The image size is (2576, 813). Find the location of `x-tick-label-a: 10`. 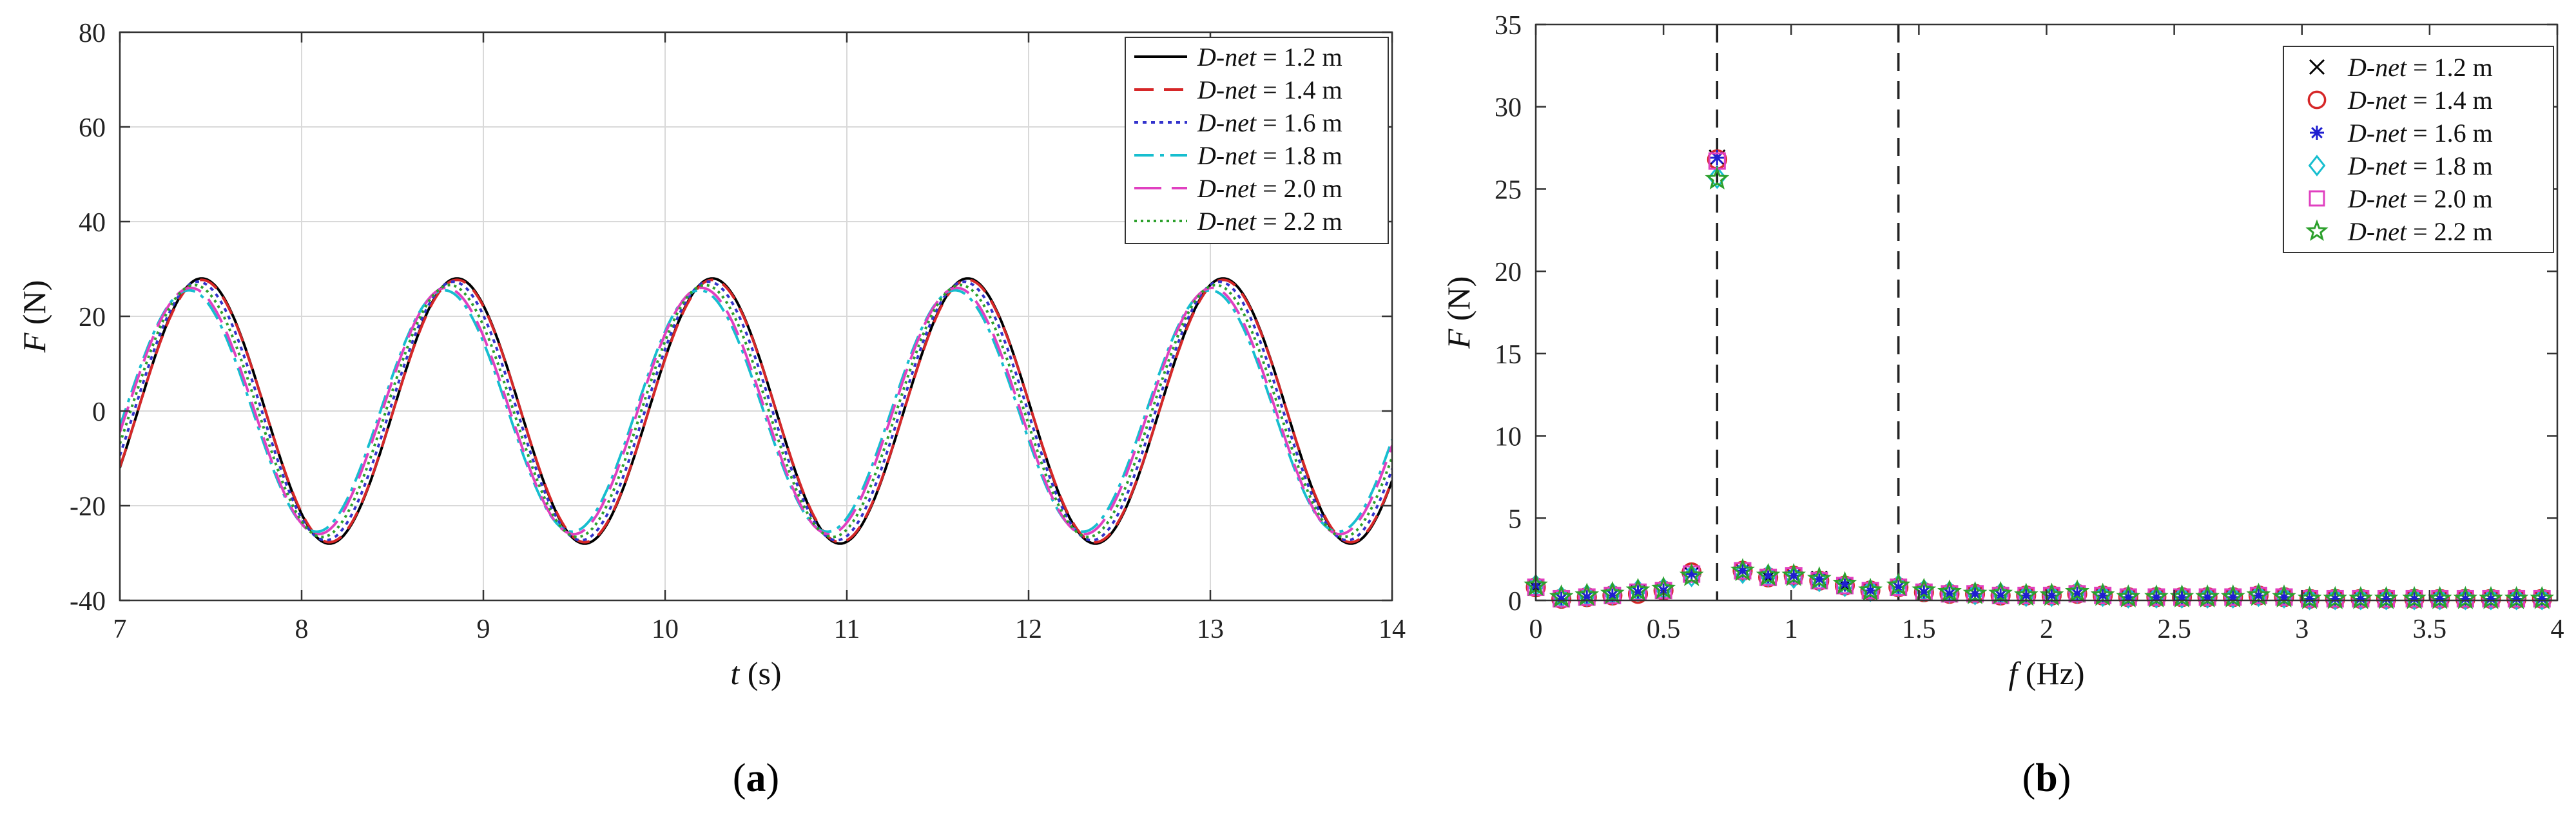

x-tick-label-a: 10 is located at coordinates (665, 629).